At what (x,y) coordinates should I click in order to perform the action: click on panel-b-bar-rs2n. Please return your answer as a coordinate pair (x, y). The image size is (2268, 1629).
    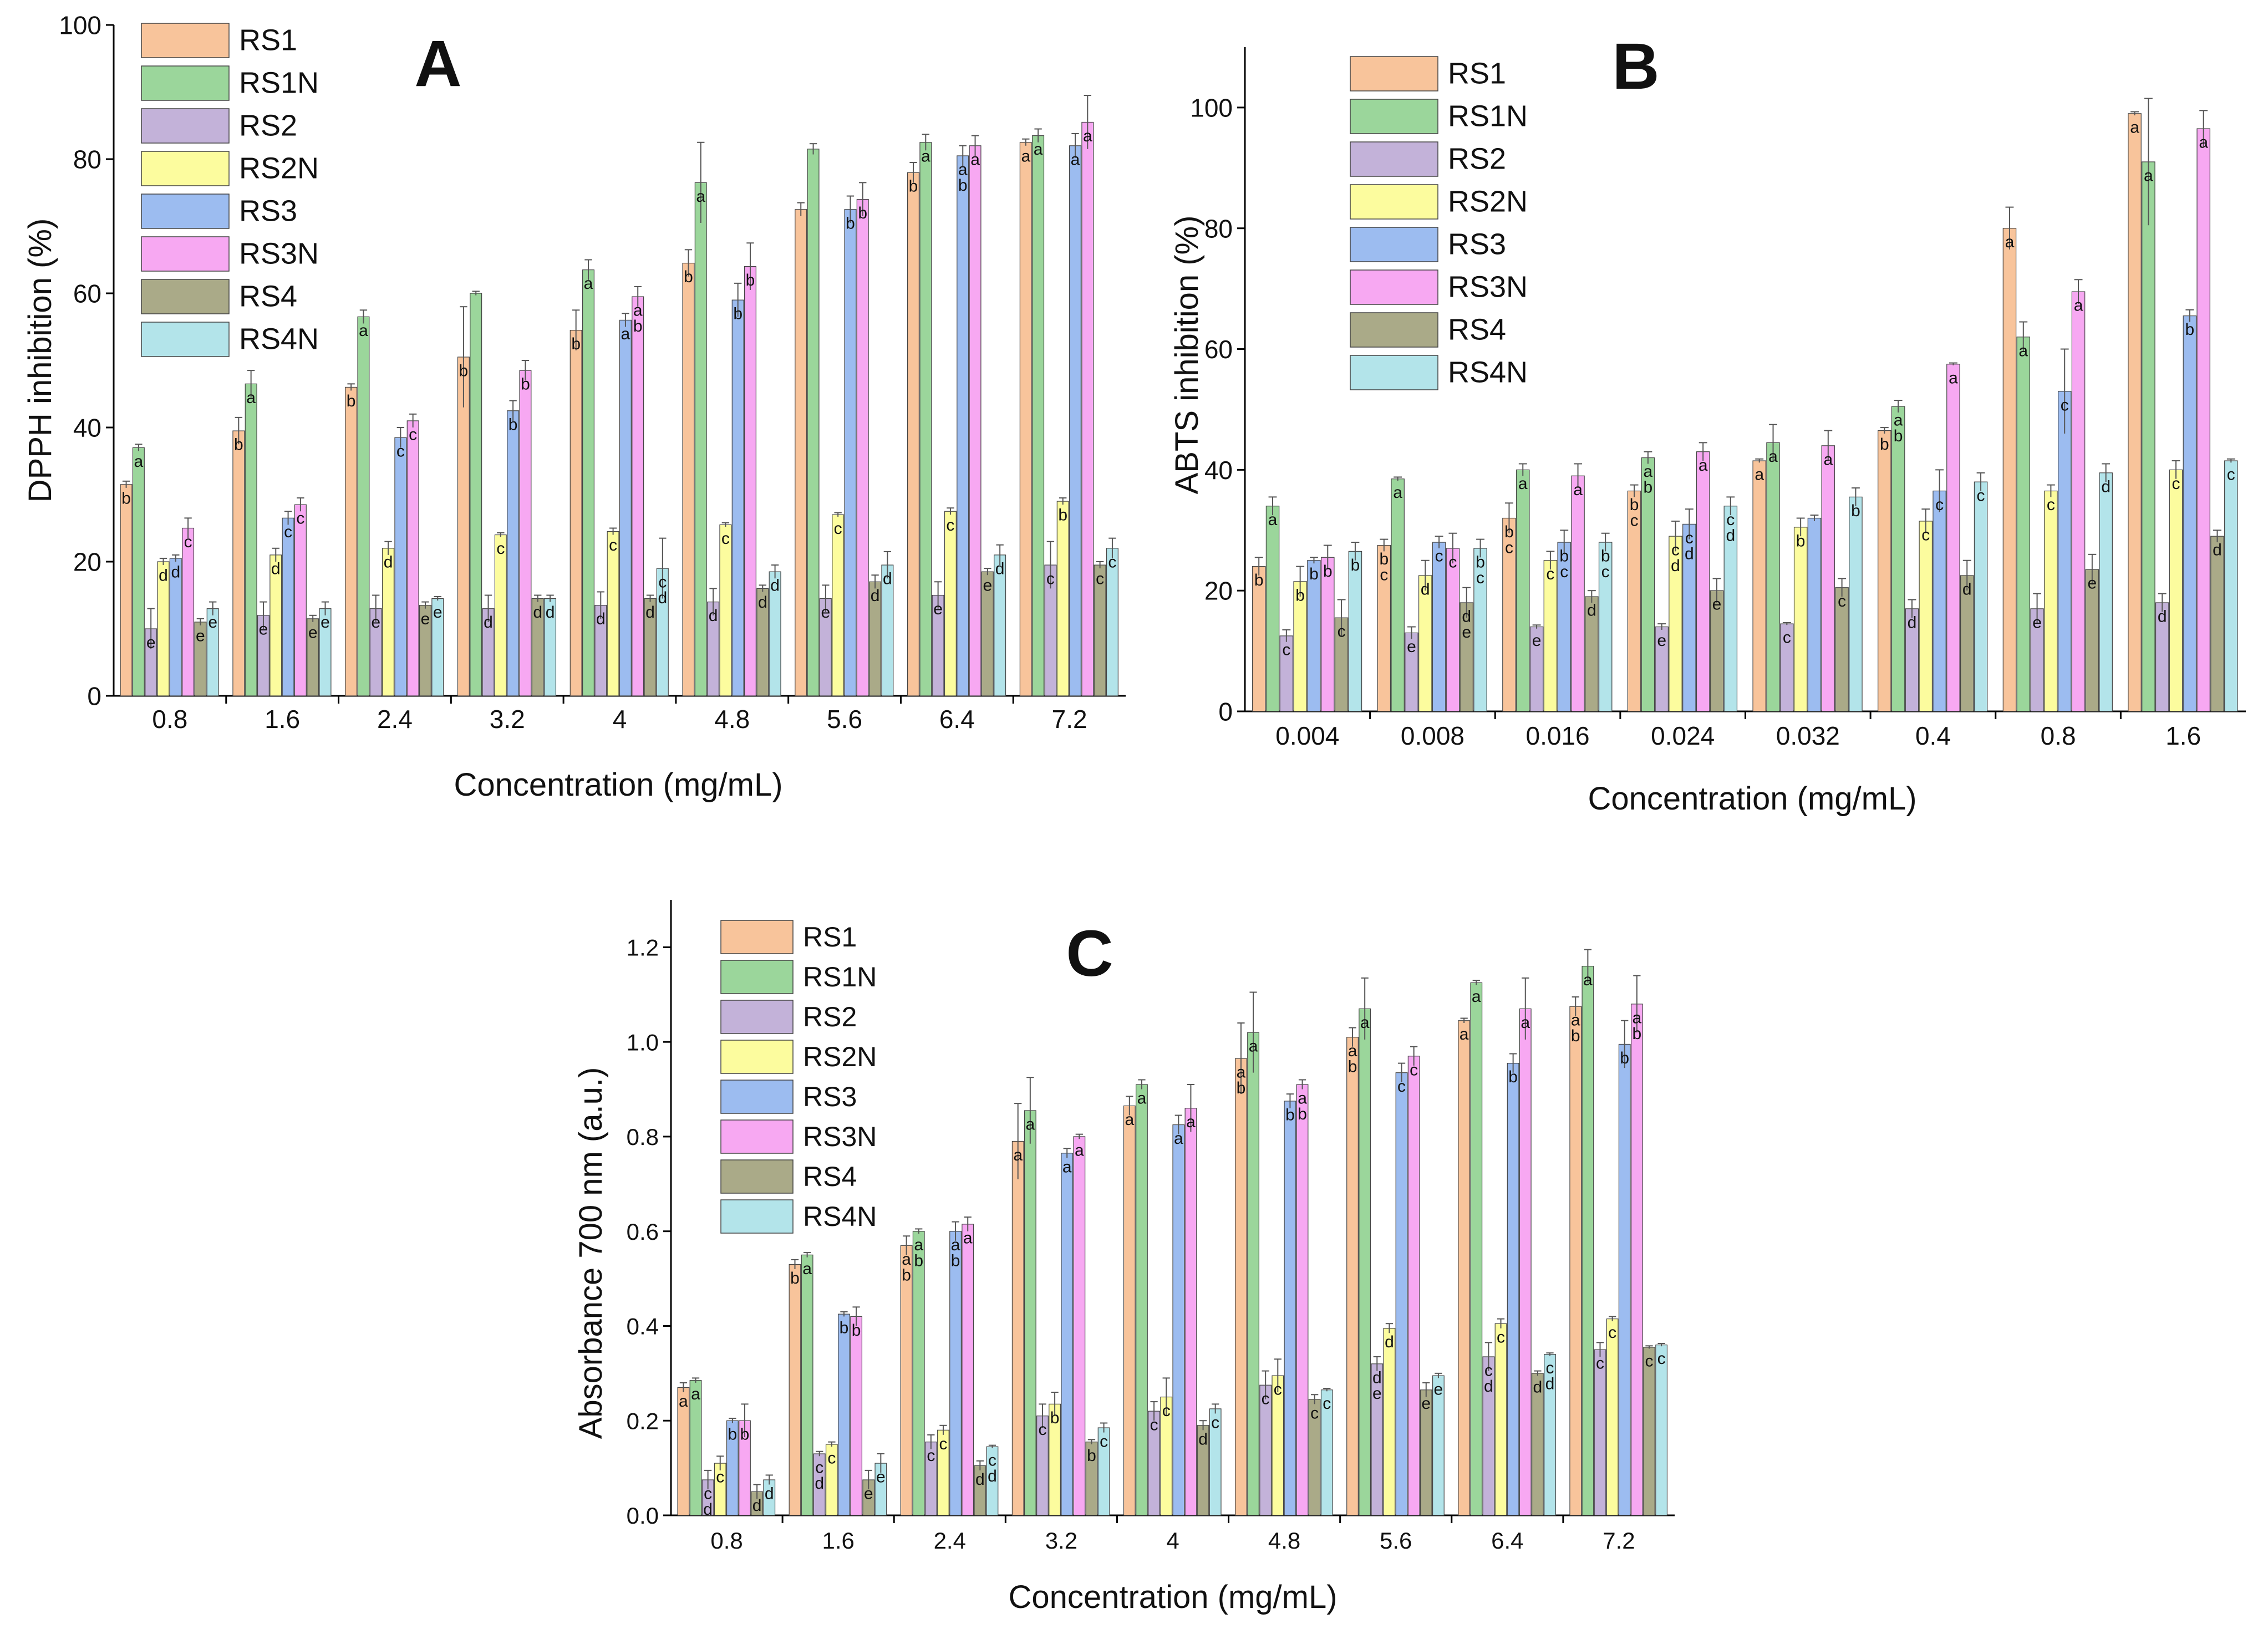
    Looking at the image, I should click on (1800, 619).